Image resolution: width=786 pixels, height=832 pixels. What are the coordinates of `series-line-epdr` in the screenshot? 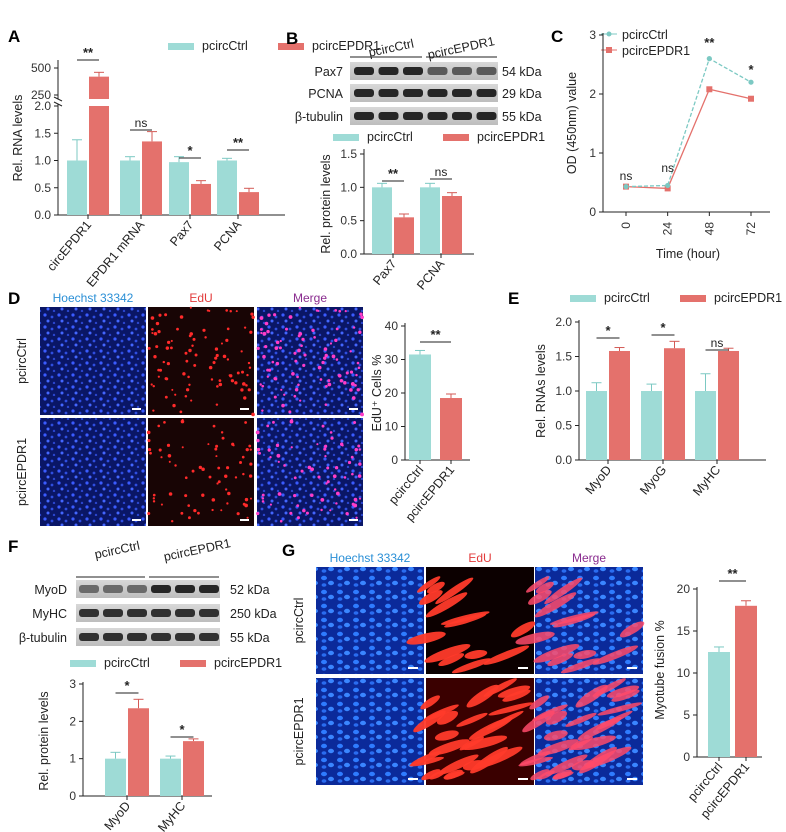 It's located at (688, 139).